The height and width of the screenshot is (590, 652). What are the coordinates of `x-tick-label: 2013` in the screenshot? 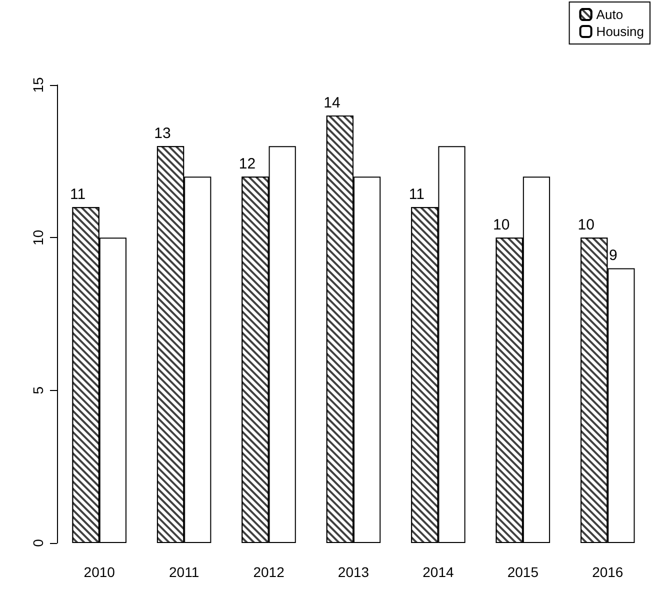 It's located at (354, 572).